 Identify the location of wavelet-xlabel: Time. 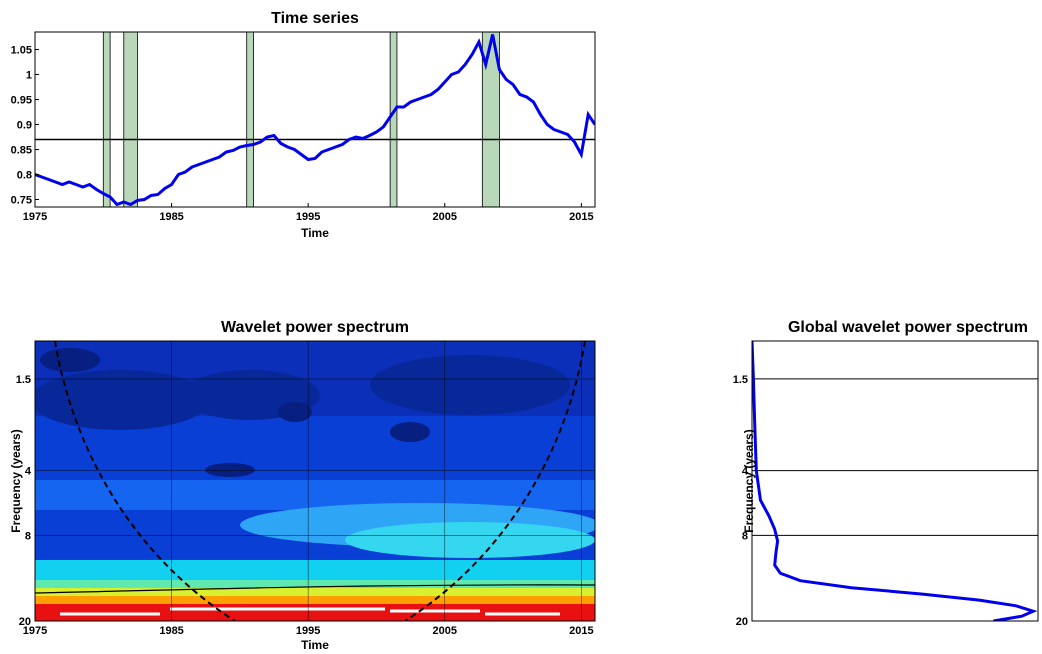
(315, 645).